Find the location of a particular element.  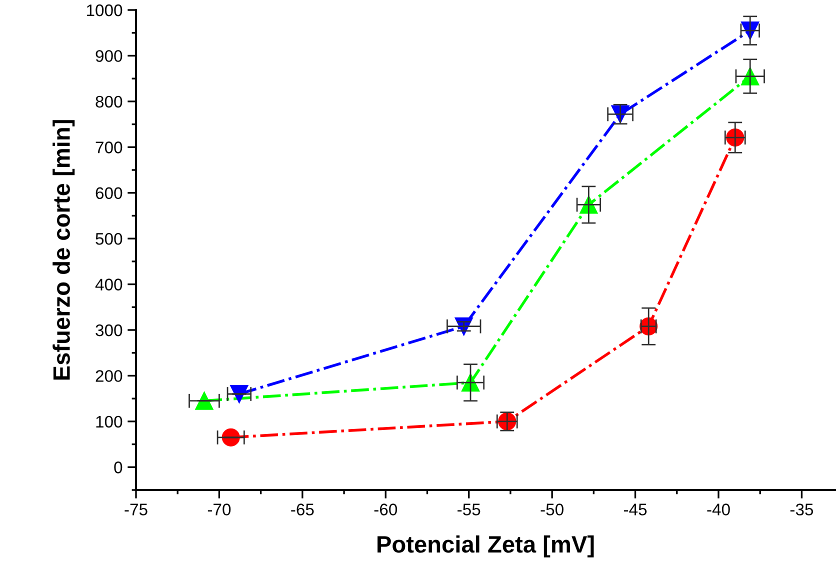

y-tick-label: 1000 is located at coordinates (104, 10).